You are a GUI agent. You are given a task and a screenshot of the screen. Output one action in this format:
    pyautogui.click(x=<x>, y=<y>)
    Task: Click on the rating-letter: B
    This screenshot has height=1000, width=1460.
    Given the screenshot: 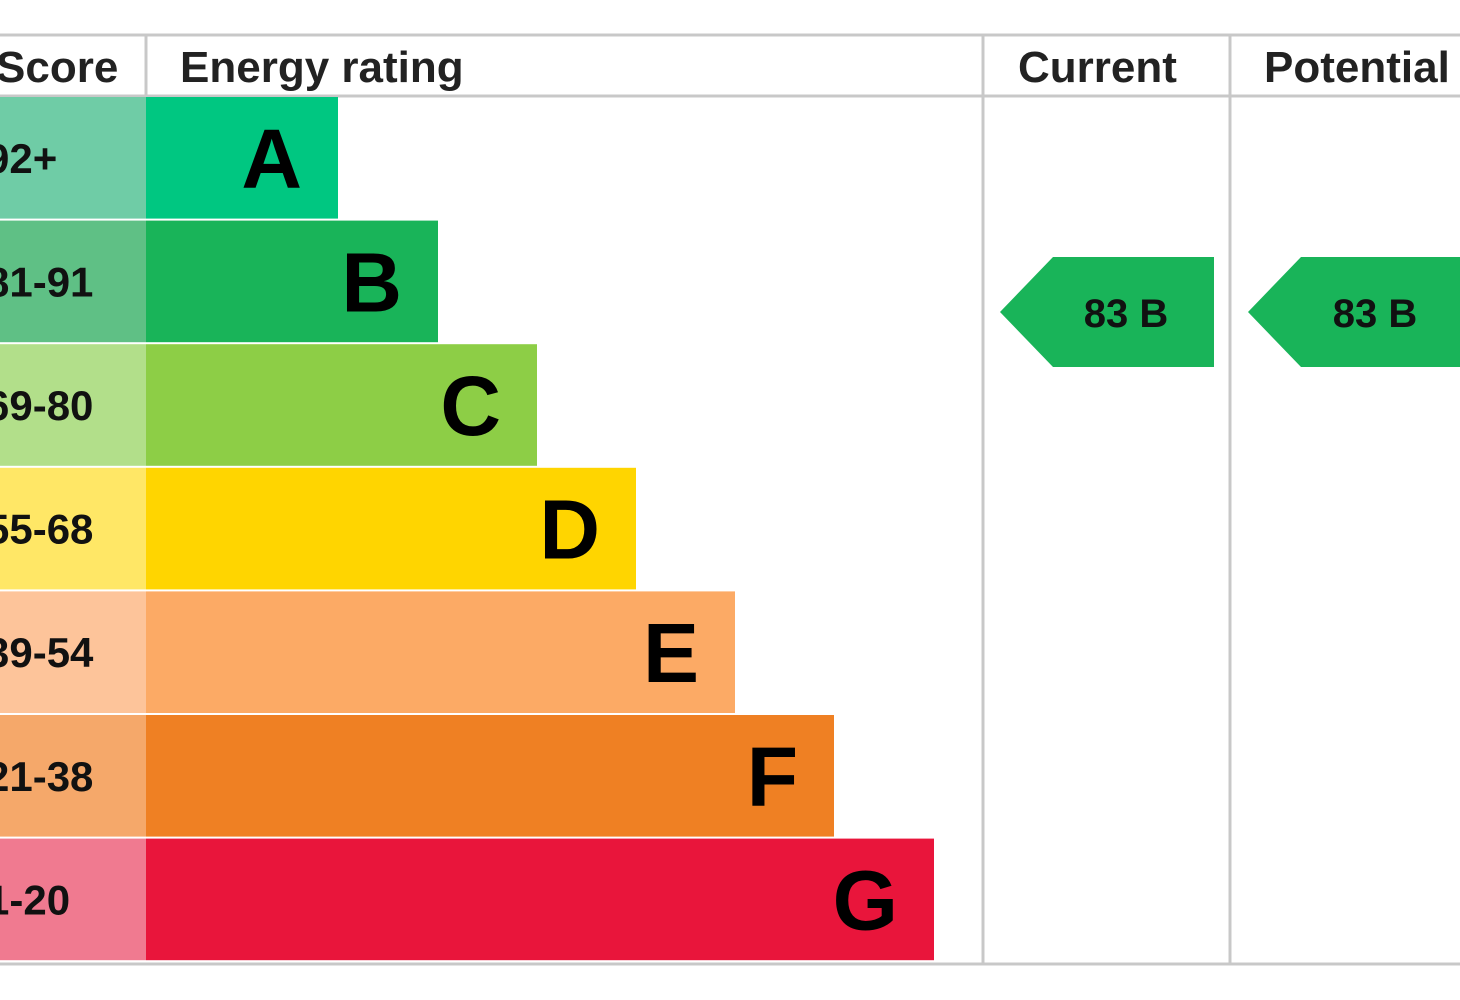 What is the action you would take?
    pyautogui.click(x=371, y=282)
    